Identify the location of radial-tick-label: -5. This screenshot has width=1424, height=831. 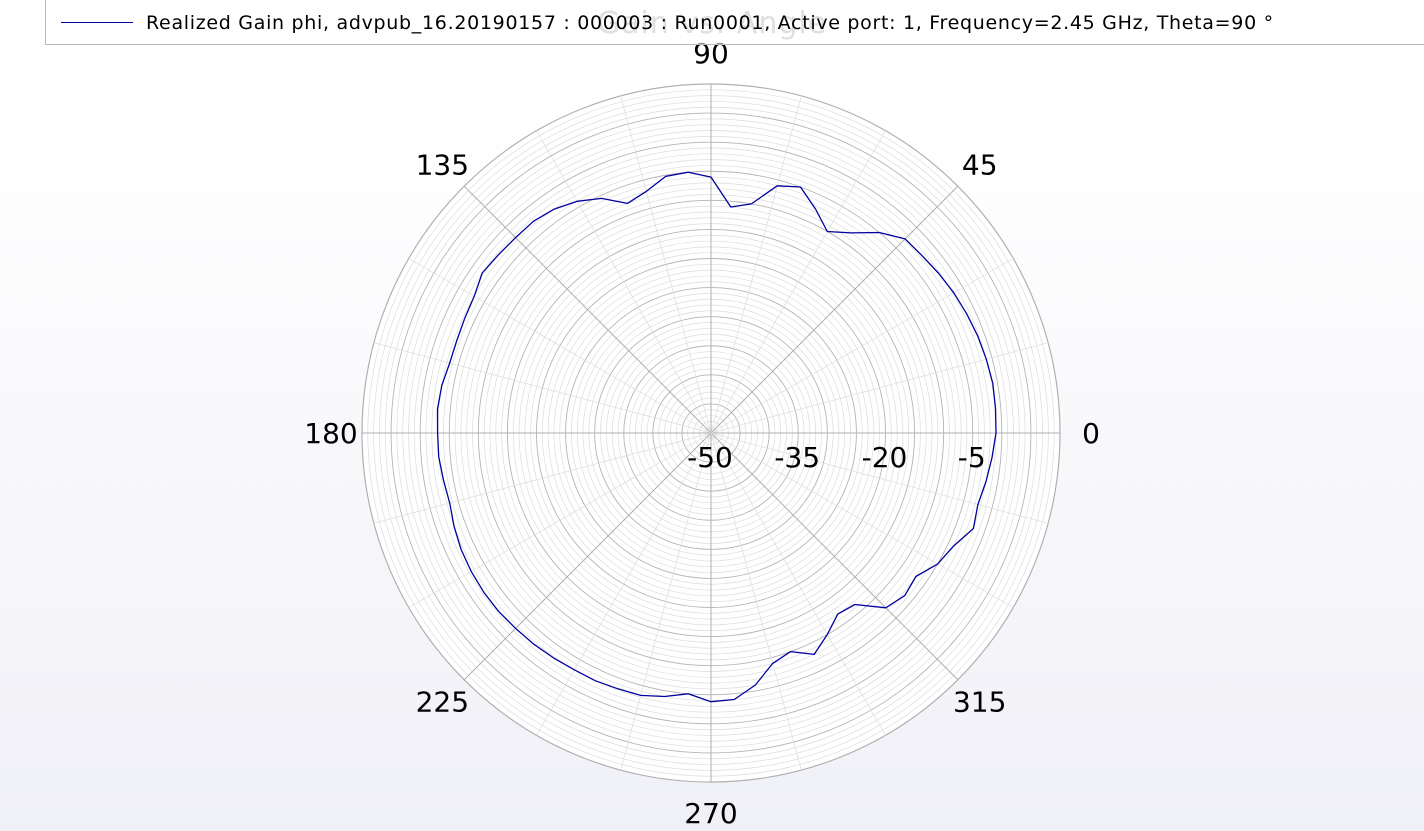
(972, 457).